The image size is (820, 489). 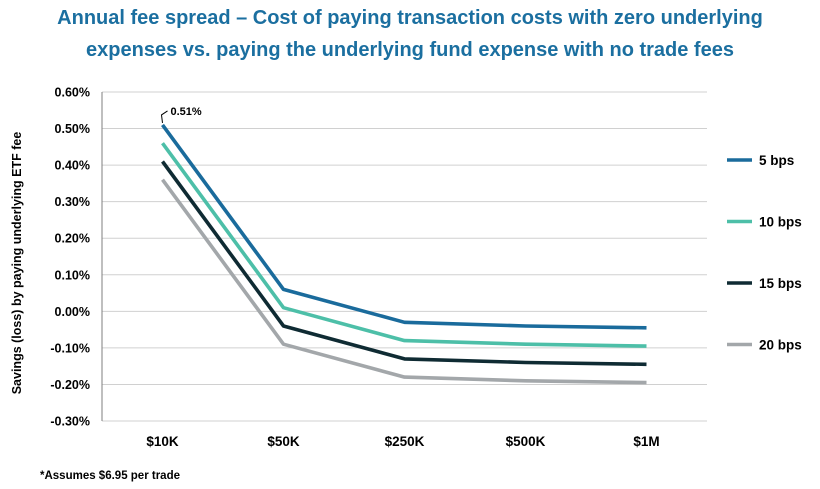 What do you see at coordinates (283, 441) in the screenshot?
I see `x-tick-label: $50K` at bounding box center [283, 441].